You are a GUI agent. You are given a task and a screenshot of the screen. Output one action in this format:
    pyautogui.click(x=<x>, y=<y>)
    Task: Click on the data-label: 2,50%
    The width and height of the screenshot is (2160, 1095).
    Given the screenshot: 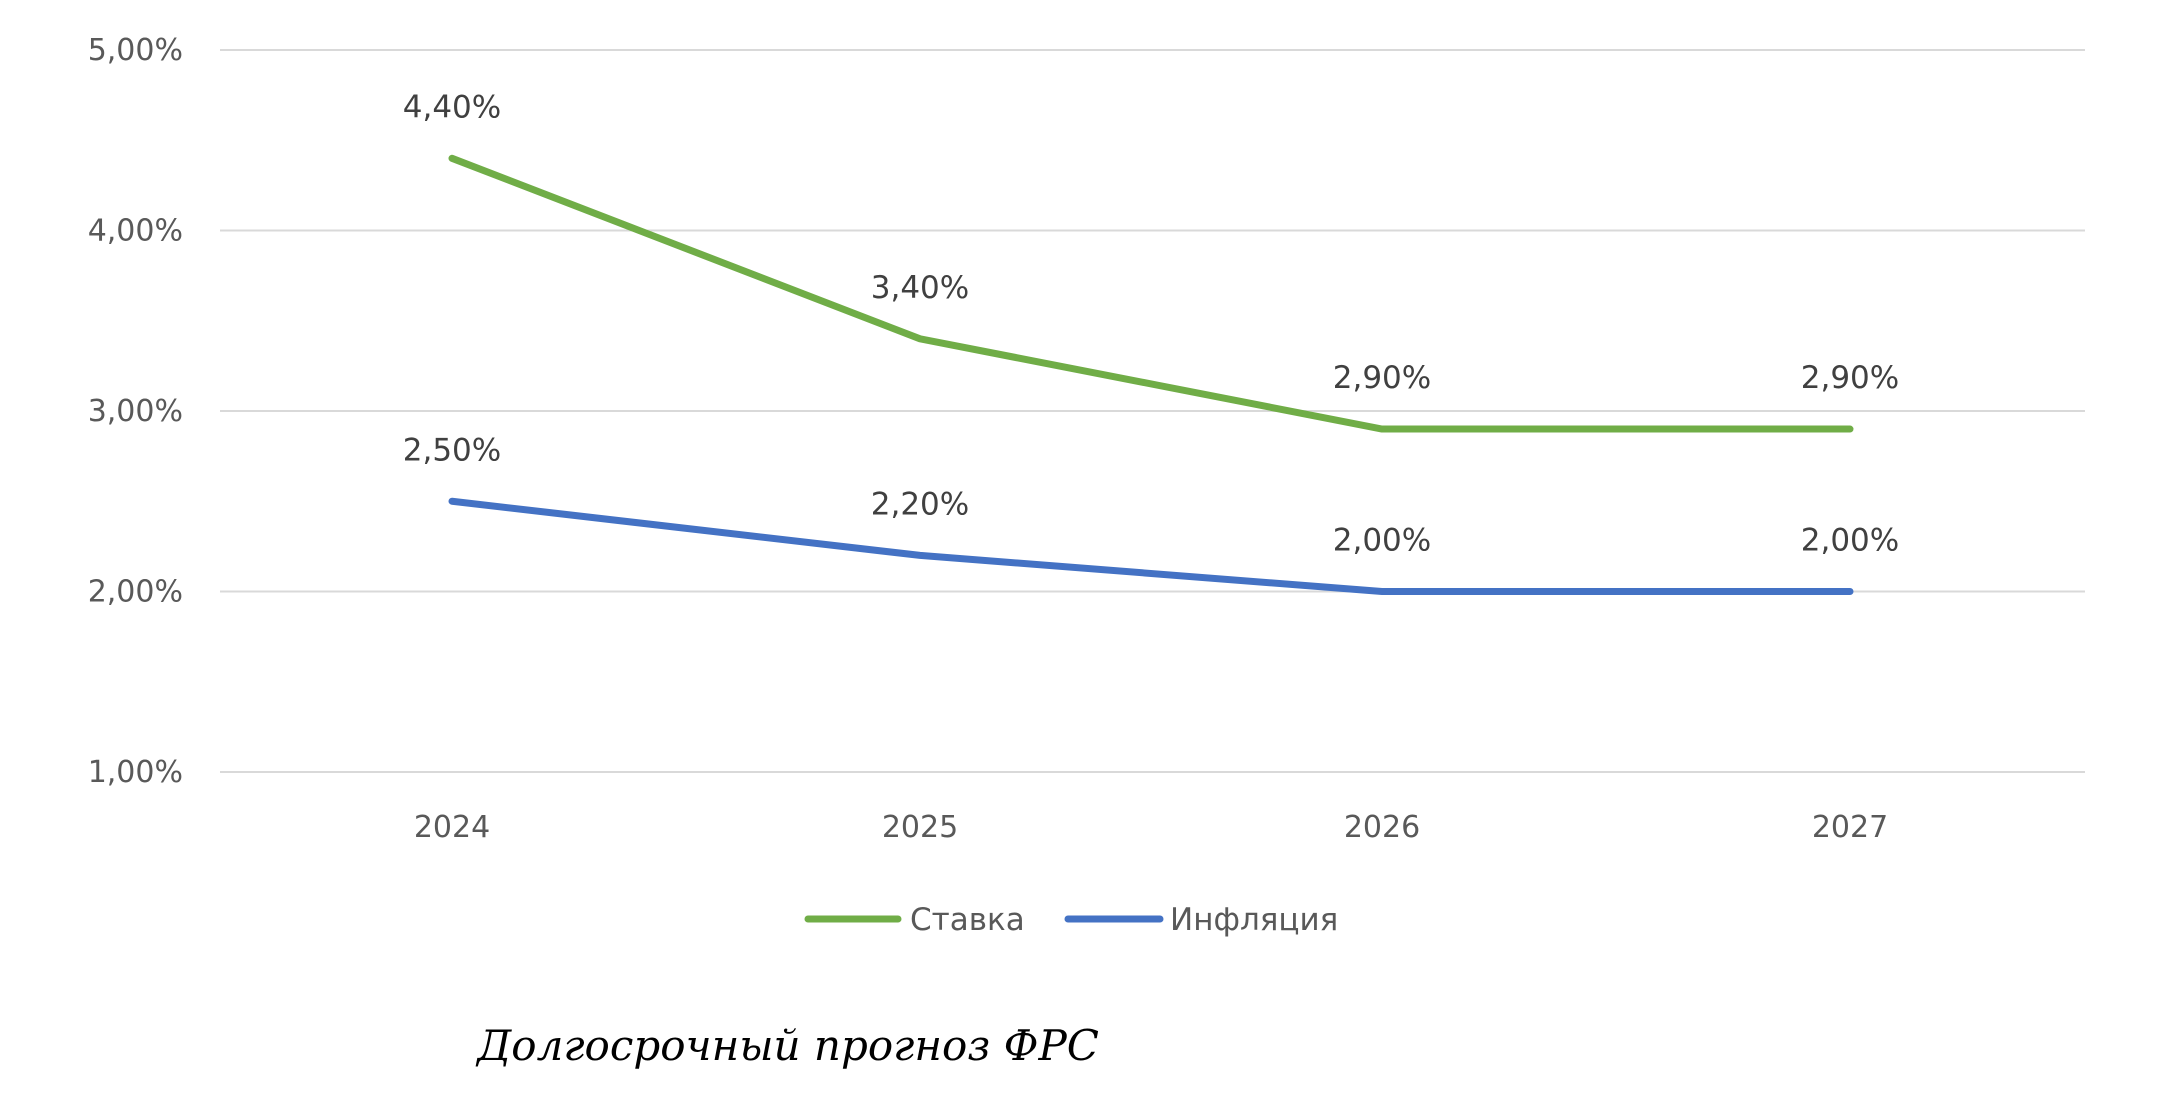 What is the action you would take?
    pyautogui.click(x=452, y=450)
    